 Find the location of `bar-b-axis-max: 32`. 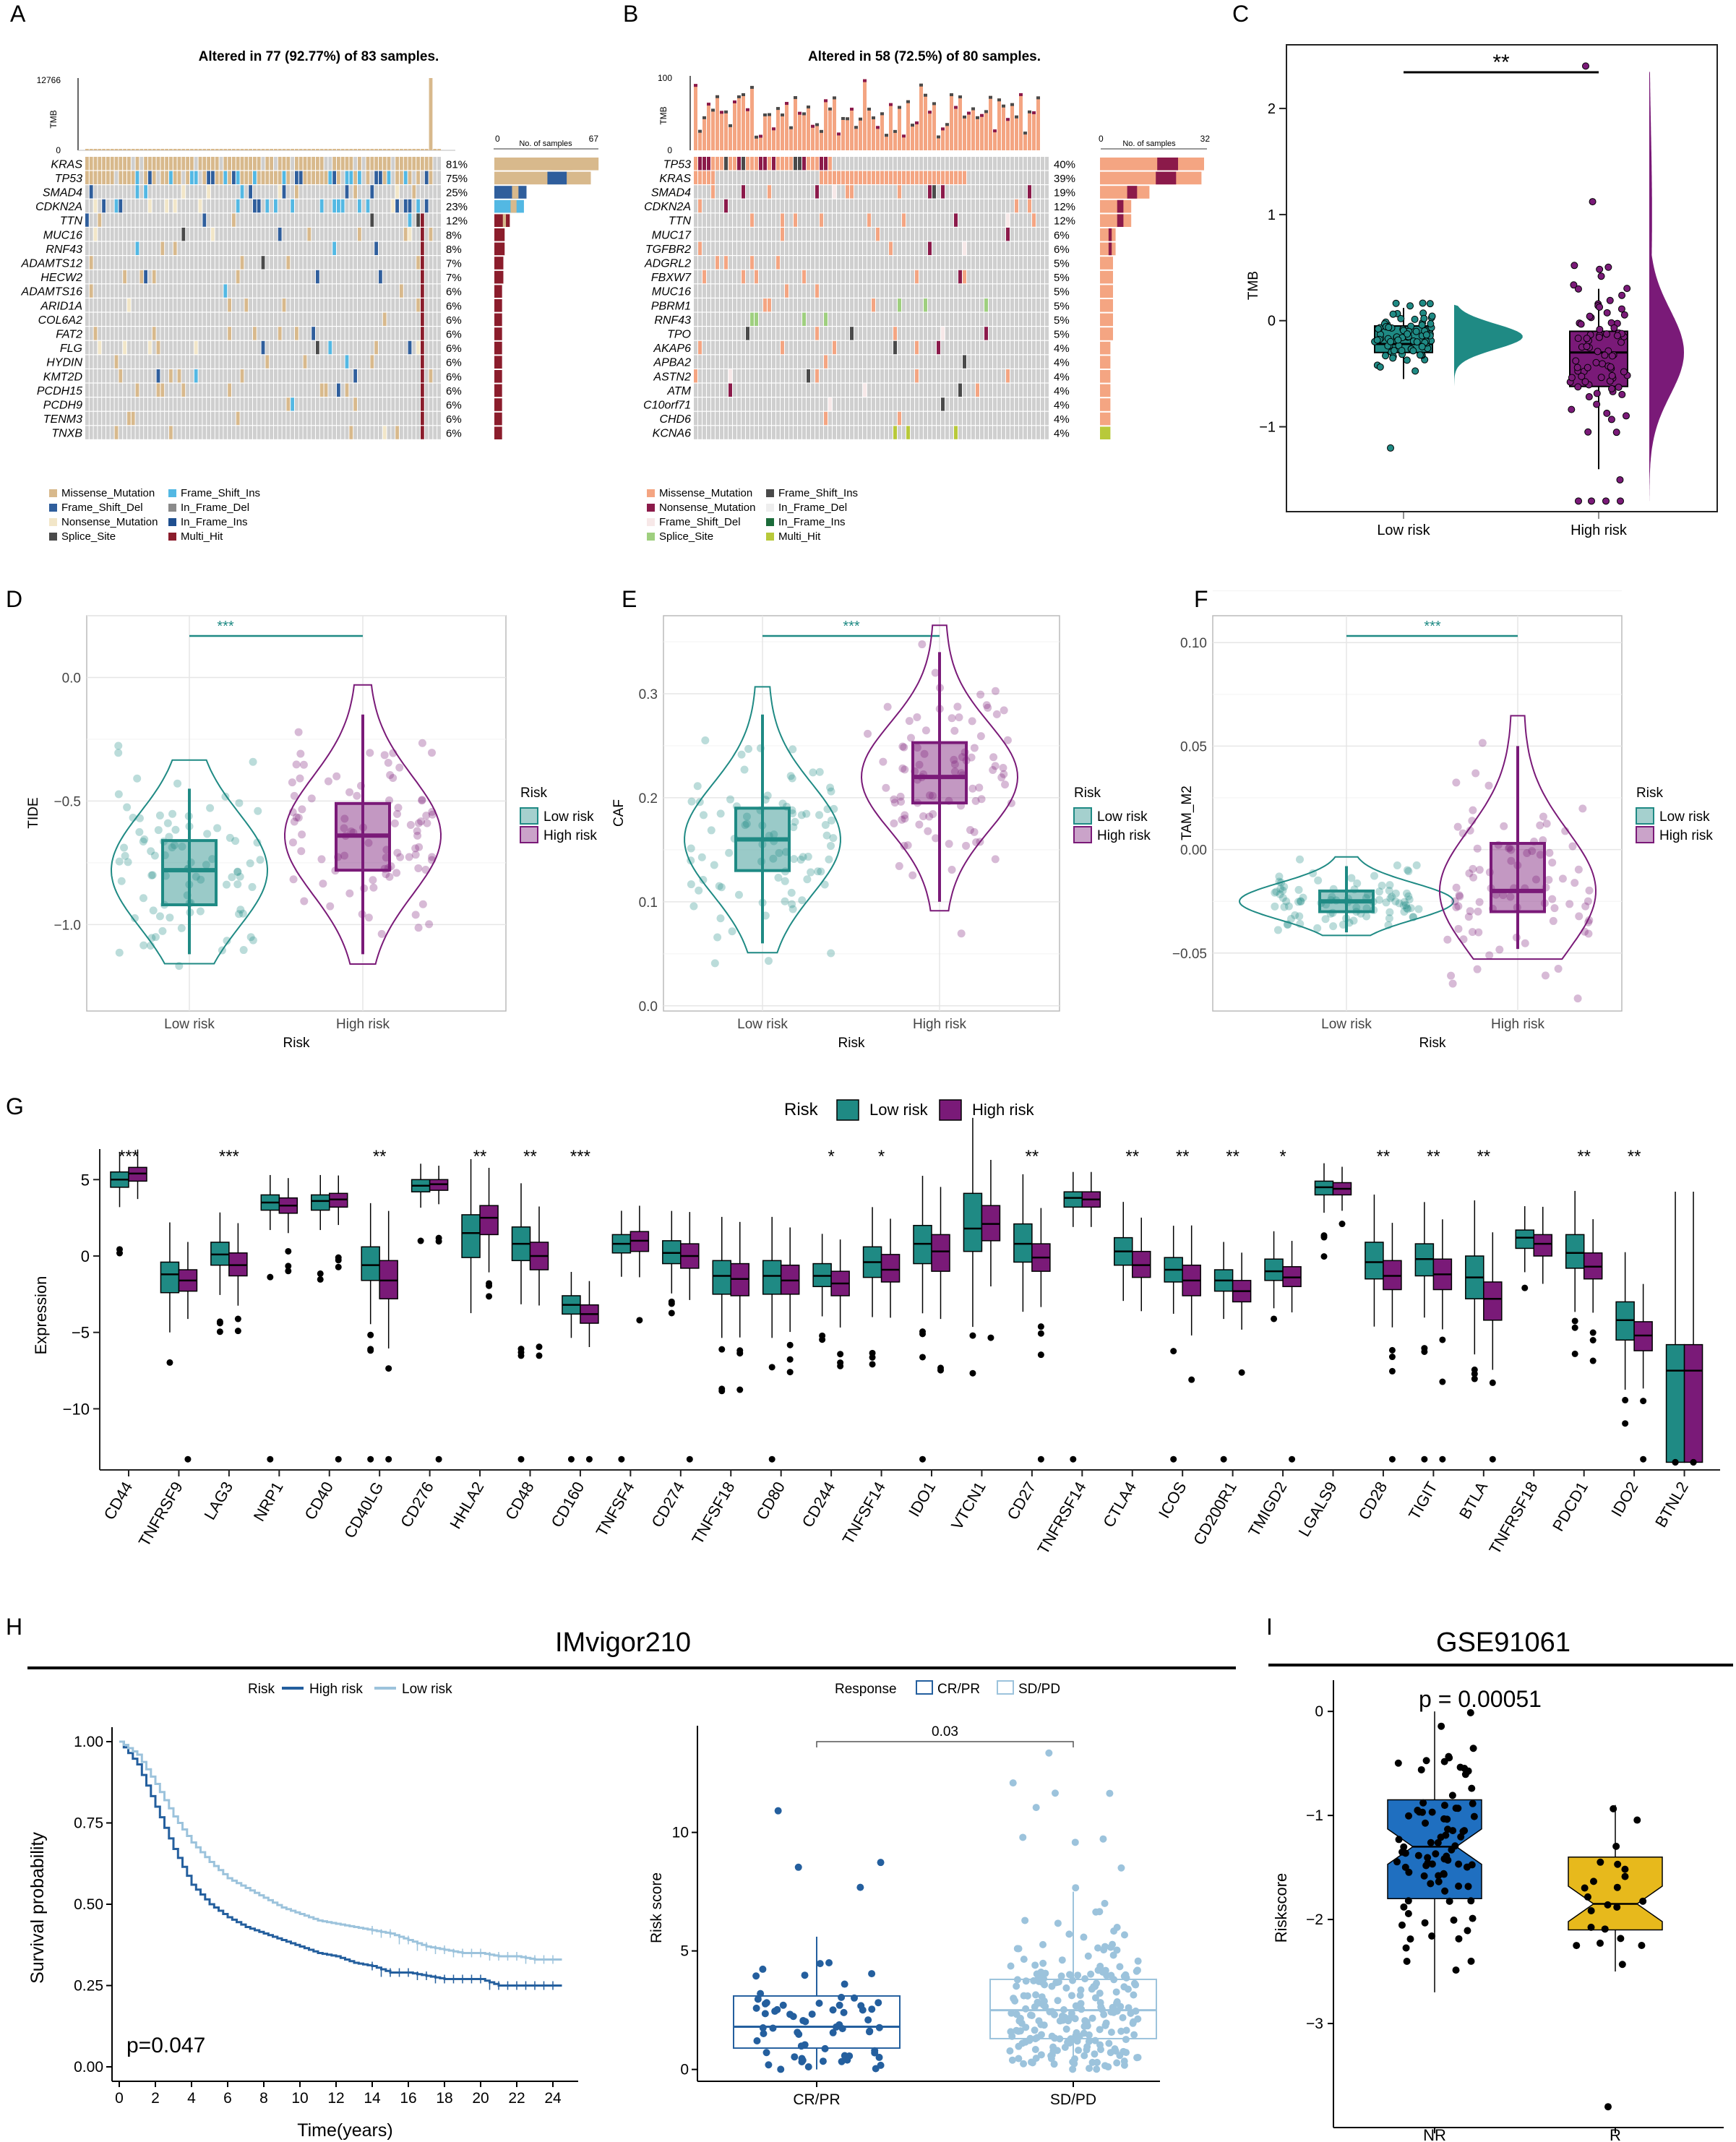

bar-b-axis-max: 32 is located at coordinates (1205, 139).